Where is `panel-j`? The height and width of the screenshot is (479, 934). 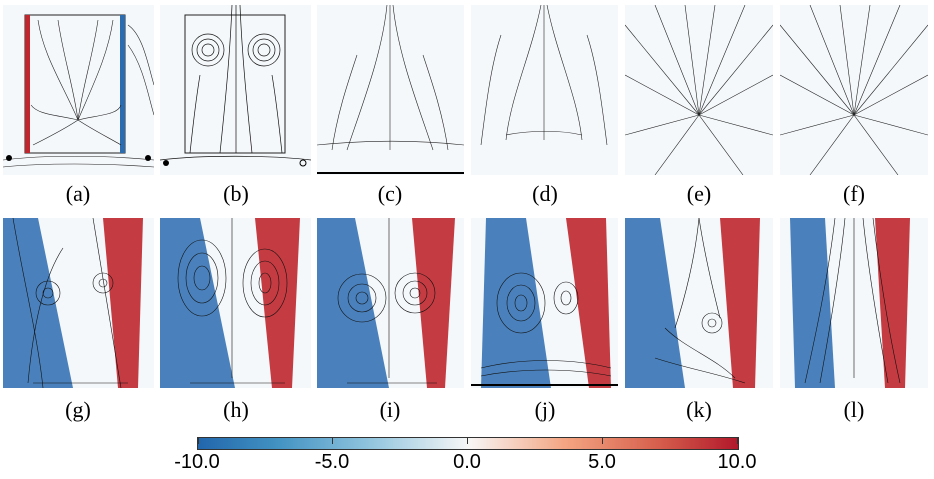 panel-j is located at coordinates (544, 303).